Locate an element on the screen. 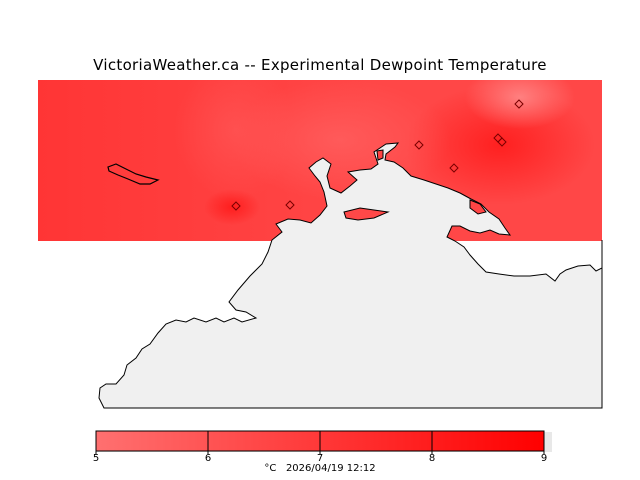 The height and width of the screenshot is (480, 640). island is located at coordinates (133, 174).